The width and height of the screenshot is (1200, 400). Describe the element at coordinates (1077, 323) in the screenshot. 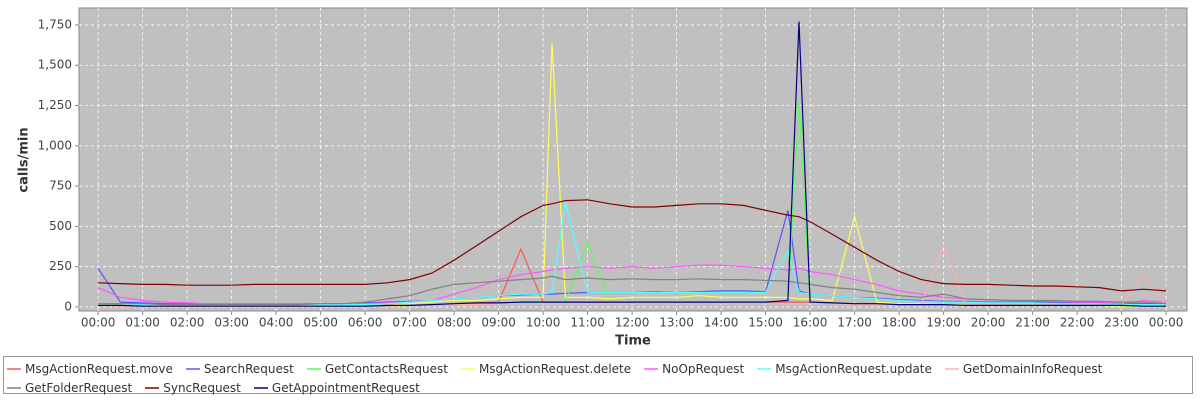

I see `x-tick-label: 22:00` at that location.